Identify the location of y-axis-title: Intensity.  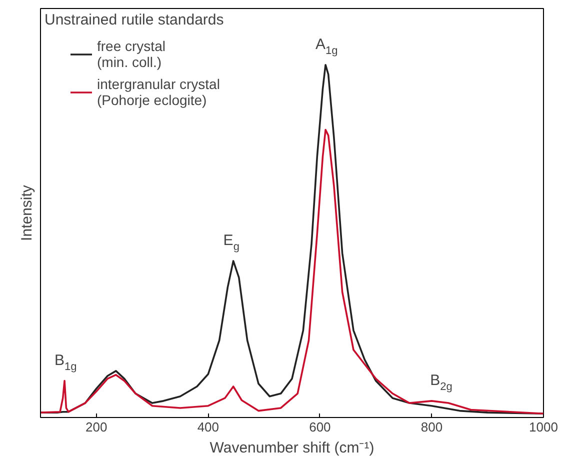
(27, 212).